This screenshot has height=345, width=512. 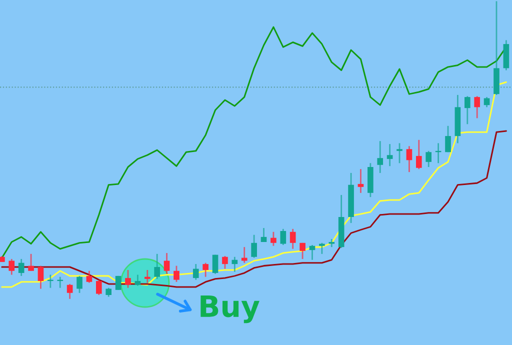 I want to click on annotation: Buy, so click(x=230, y=310).